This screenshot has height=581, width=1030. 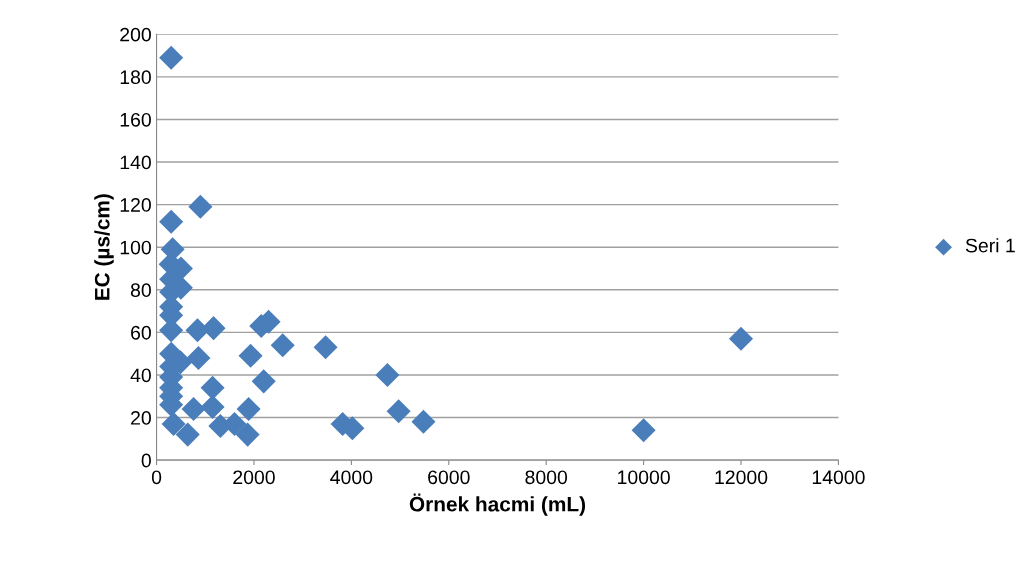 I want to click on x-tick-label: 14000, so click(x=838, y=477).